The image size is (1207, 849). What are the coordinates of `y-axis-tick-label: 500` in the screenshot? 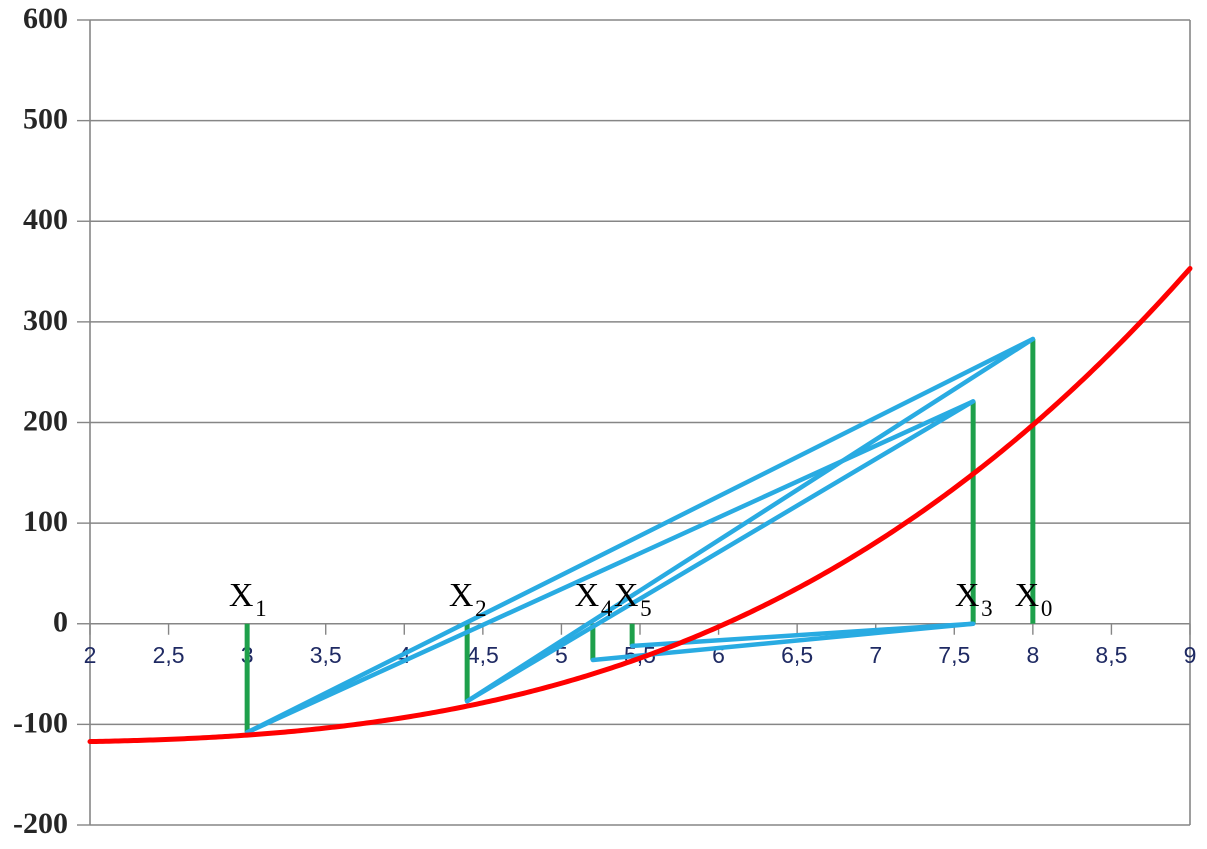 It's located at (45, 119).